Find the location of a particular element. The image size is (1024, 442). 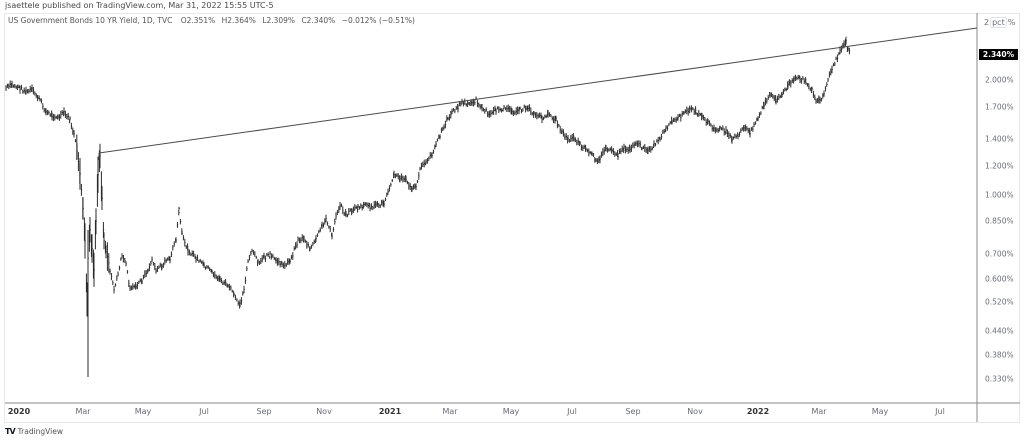

tradingview-logo: TV TradingView is located at coordinates (34, 431).